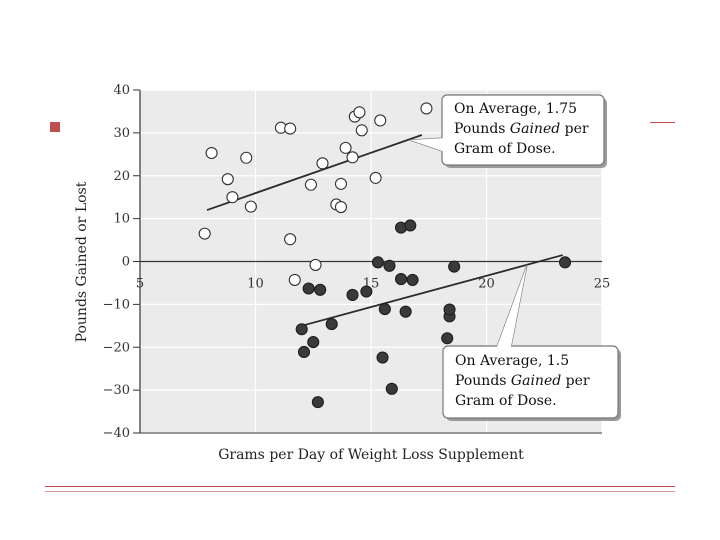 This screenshot has height=540, width=720. Describe the element at coordinates (121, 219) in the screenshot. I see `y-tick-label: 10` at that location.